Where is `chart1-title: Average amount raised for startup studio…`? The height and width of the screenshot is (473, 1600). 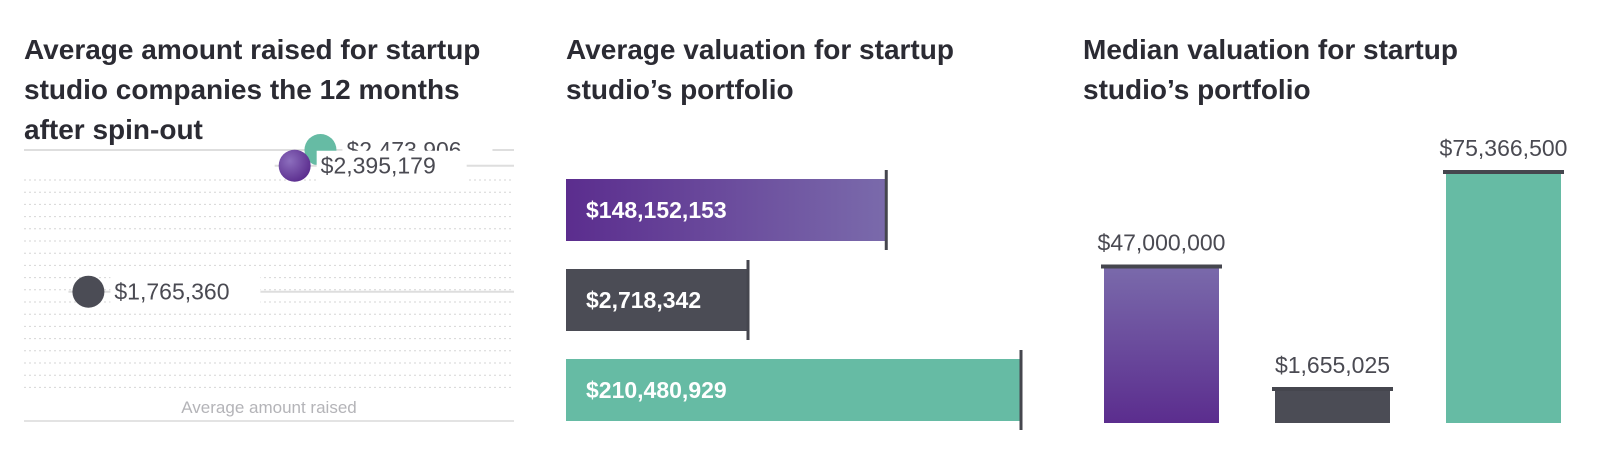 chart1-title: Average amount raised for startup studio… is located at coordinates (252, 89).